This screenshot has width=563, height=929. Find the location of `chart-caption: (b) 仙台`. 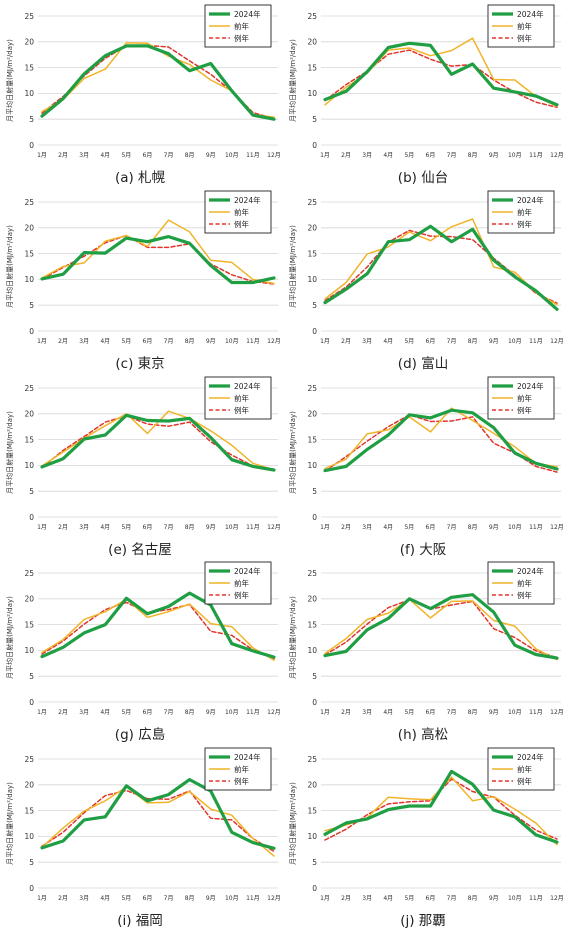

chart-caption: (b) 仙台 is located at coordinates (423, 178).